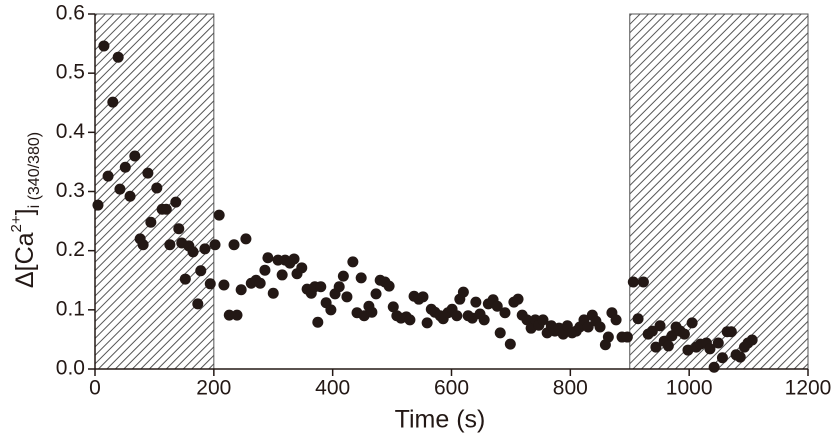  Describe the element at coordinates (70, 308) in the screenshot. I see `y-tick-label: 0.1` at that location.